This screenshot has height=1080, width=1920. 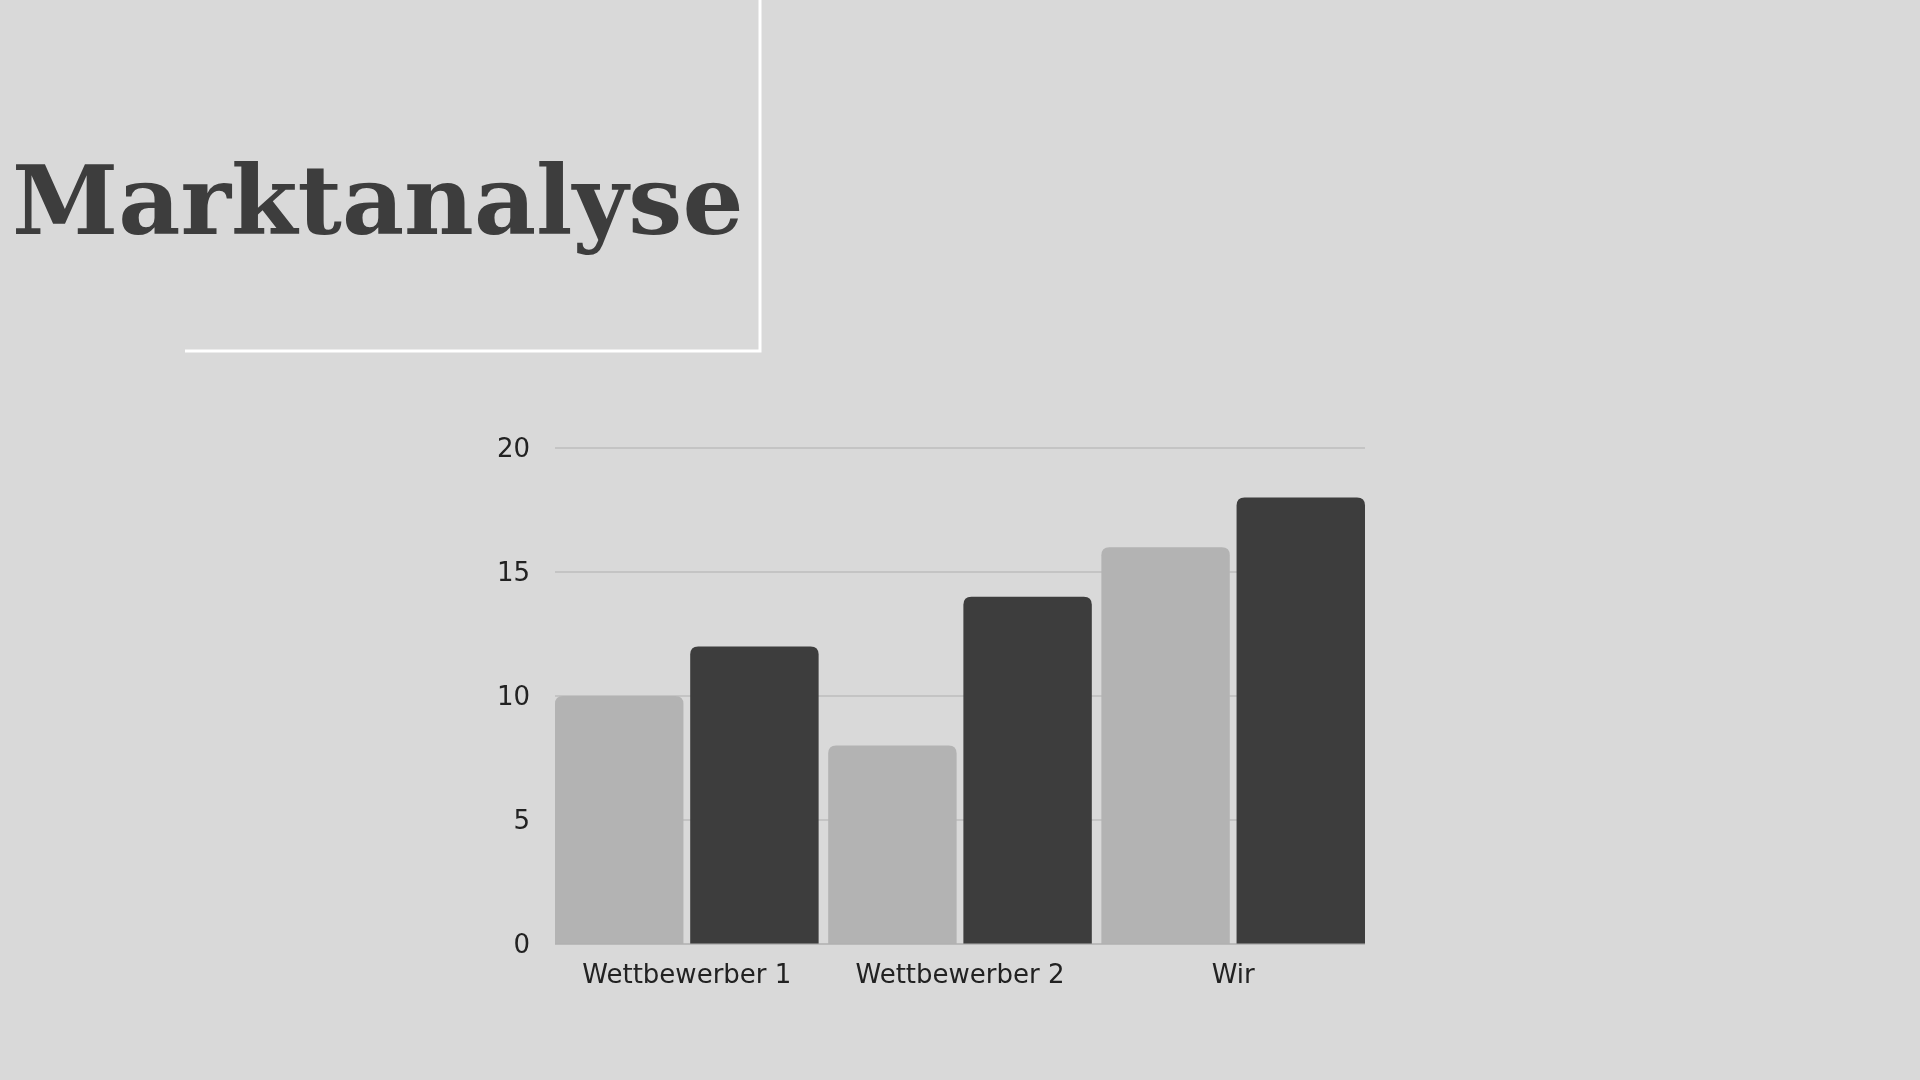 I want to click on y-tick-label: 20, so click(x=513, y=448).